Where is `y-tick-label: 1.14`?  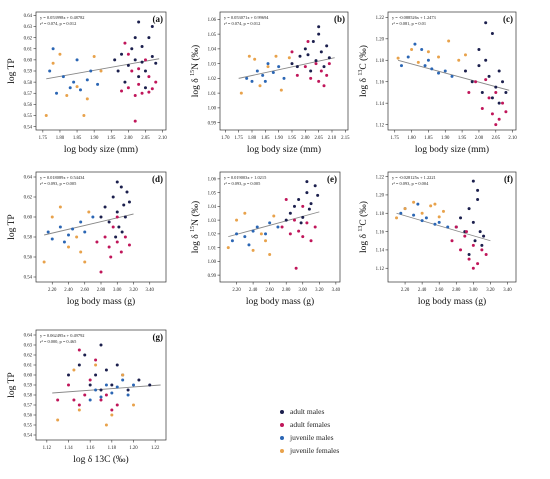 y-tick-label: 1.14 is located at coordinates (380, 104).